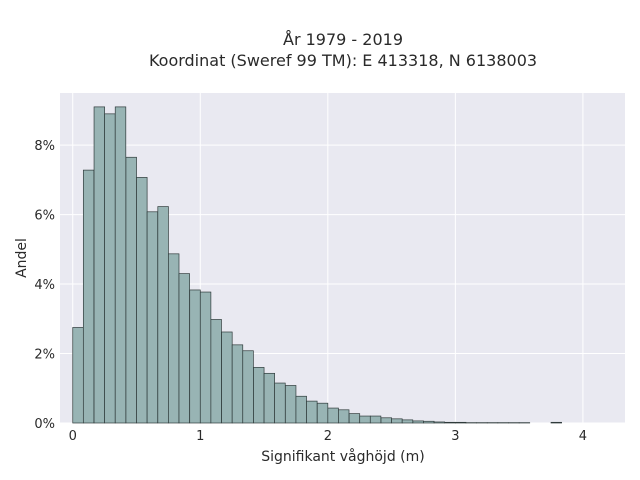  I want to click on y-tick-label-1: 2%, so click(44, 355).